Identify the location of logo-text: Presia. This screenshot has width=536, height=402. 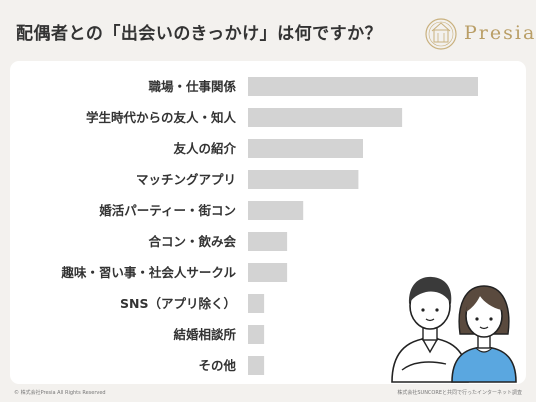
(500, 33).